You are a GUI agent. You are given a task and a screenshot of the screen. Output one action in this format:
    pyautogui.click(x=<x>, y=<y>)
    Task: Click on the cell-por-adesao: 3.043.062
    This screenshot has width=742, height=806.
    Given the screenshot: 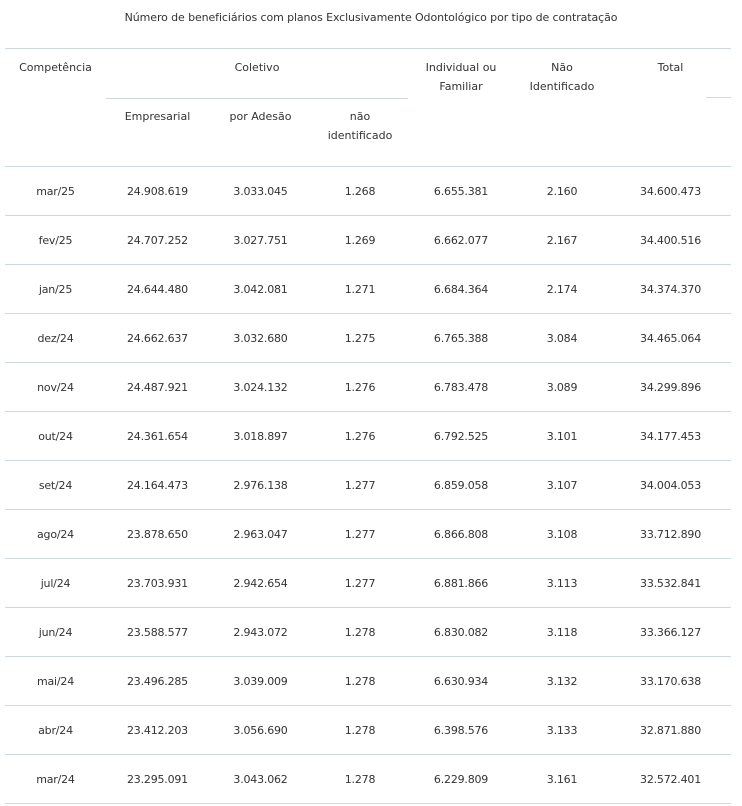 What is the action you would take?
    pyautogui.click(x=260, y=779)
    